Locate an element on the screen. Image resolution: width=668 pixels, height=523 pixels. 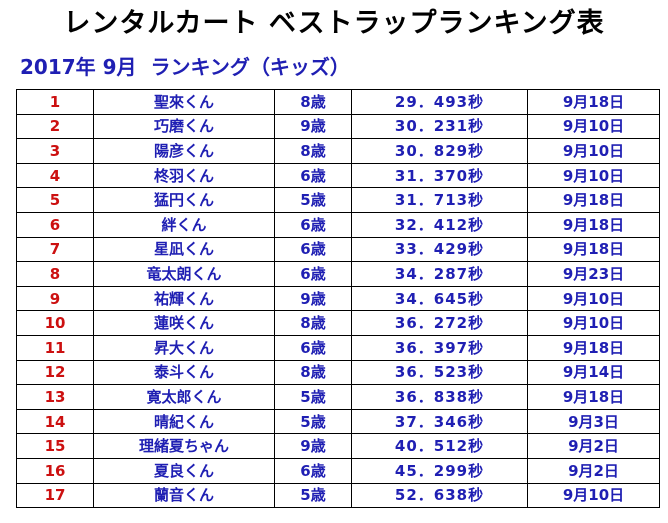
rank-cell: 10 is located at coordinates (55, 323).